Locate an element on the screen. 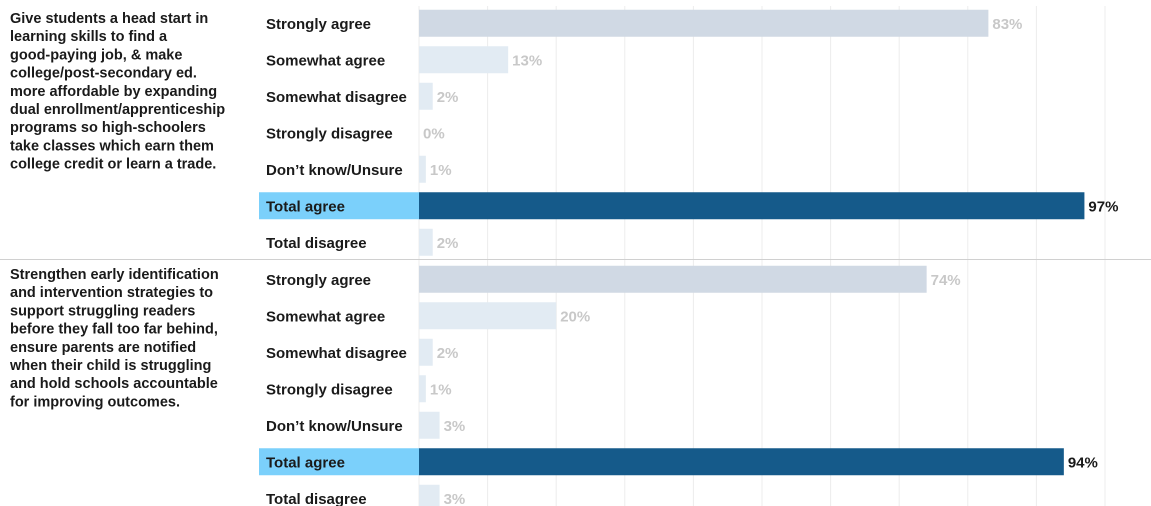  value-label: 0% is located at coordinates (434, 133).